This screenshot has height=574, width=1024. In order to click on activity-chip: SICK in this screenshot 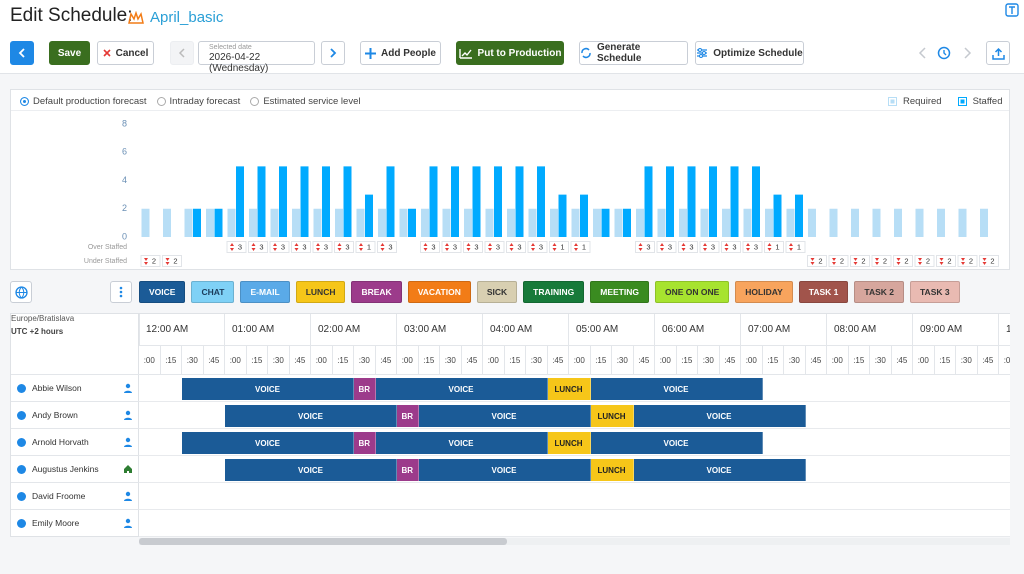, I will do `click(497, 292)`.